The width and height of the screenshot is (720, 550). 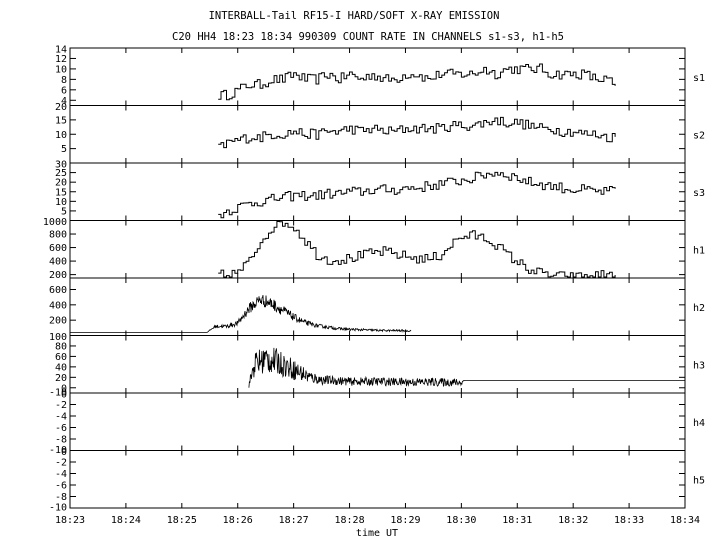 What do you see at coordinates (61, 173) in the screenshot?
I see `y-tick-label: 25` at bounding box center [61, 173].